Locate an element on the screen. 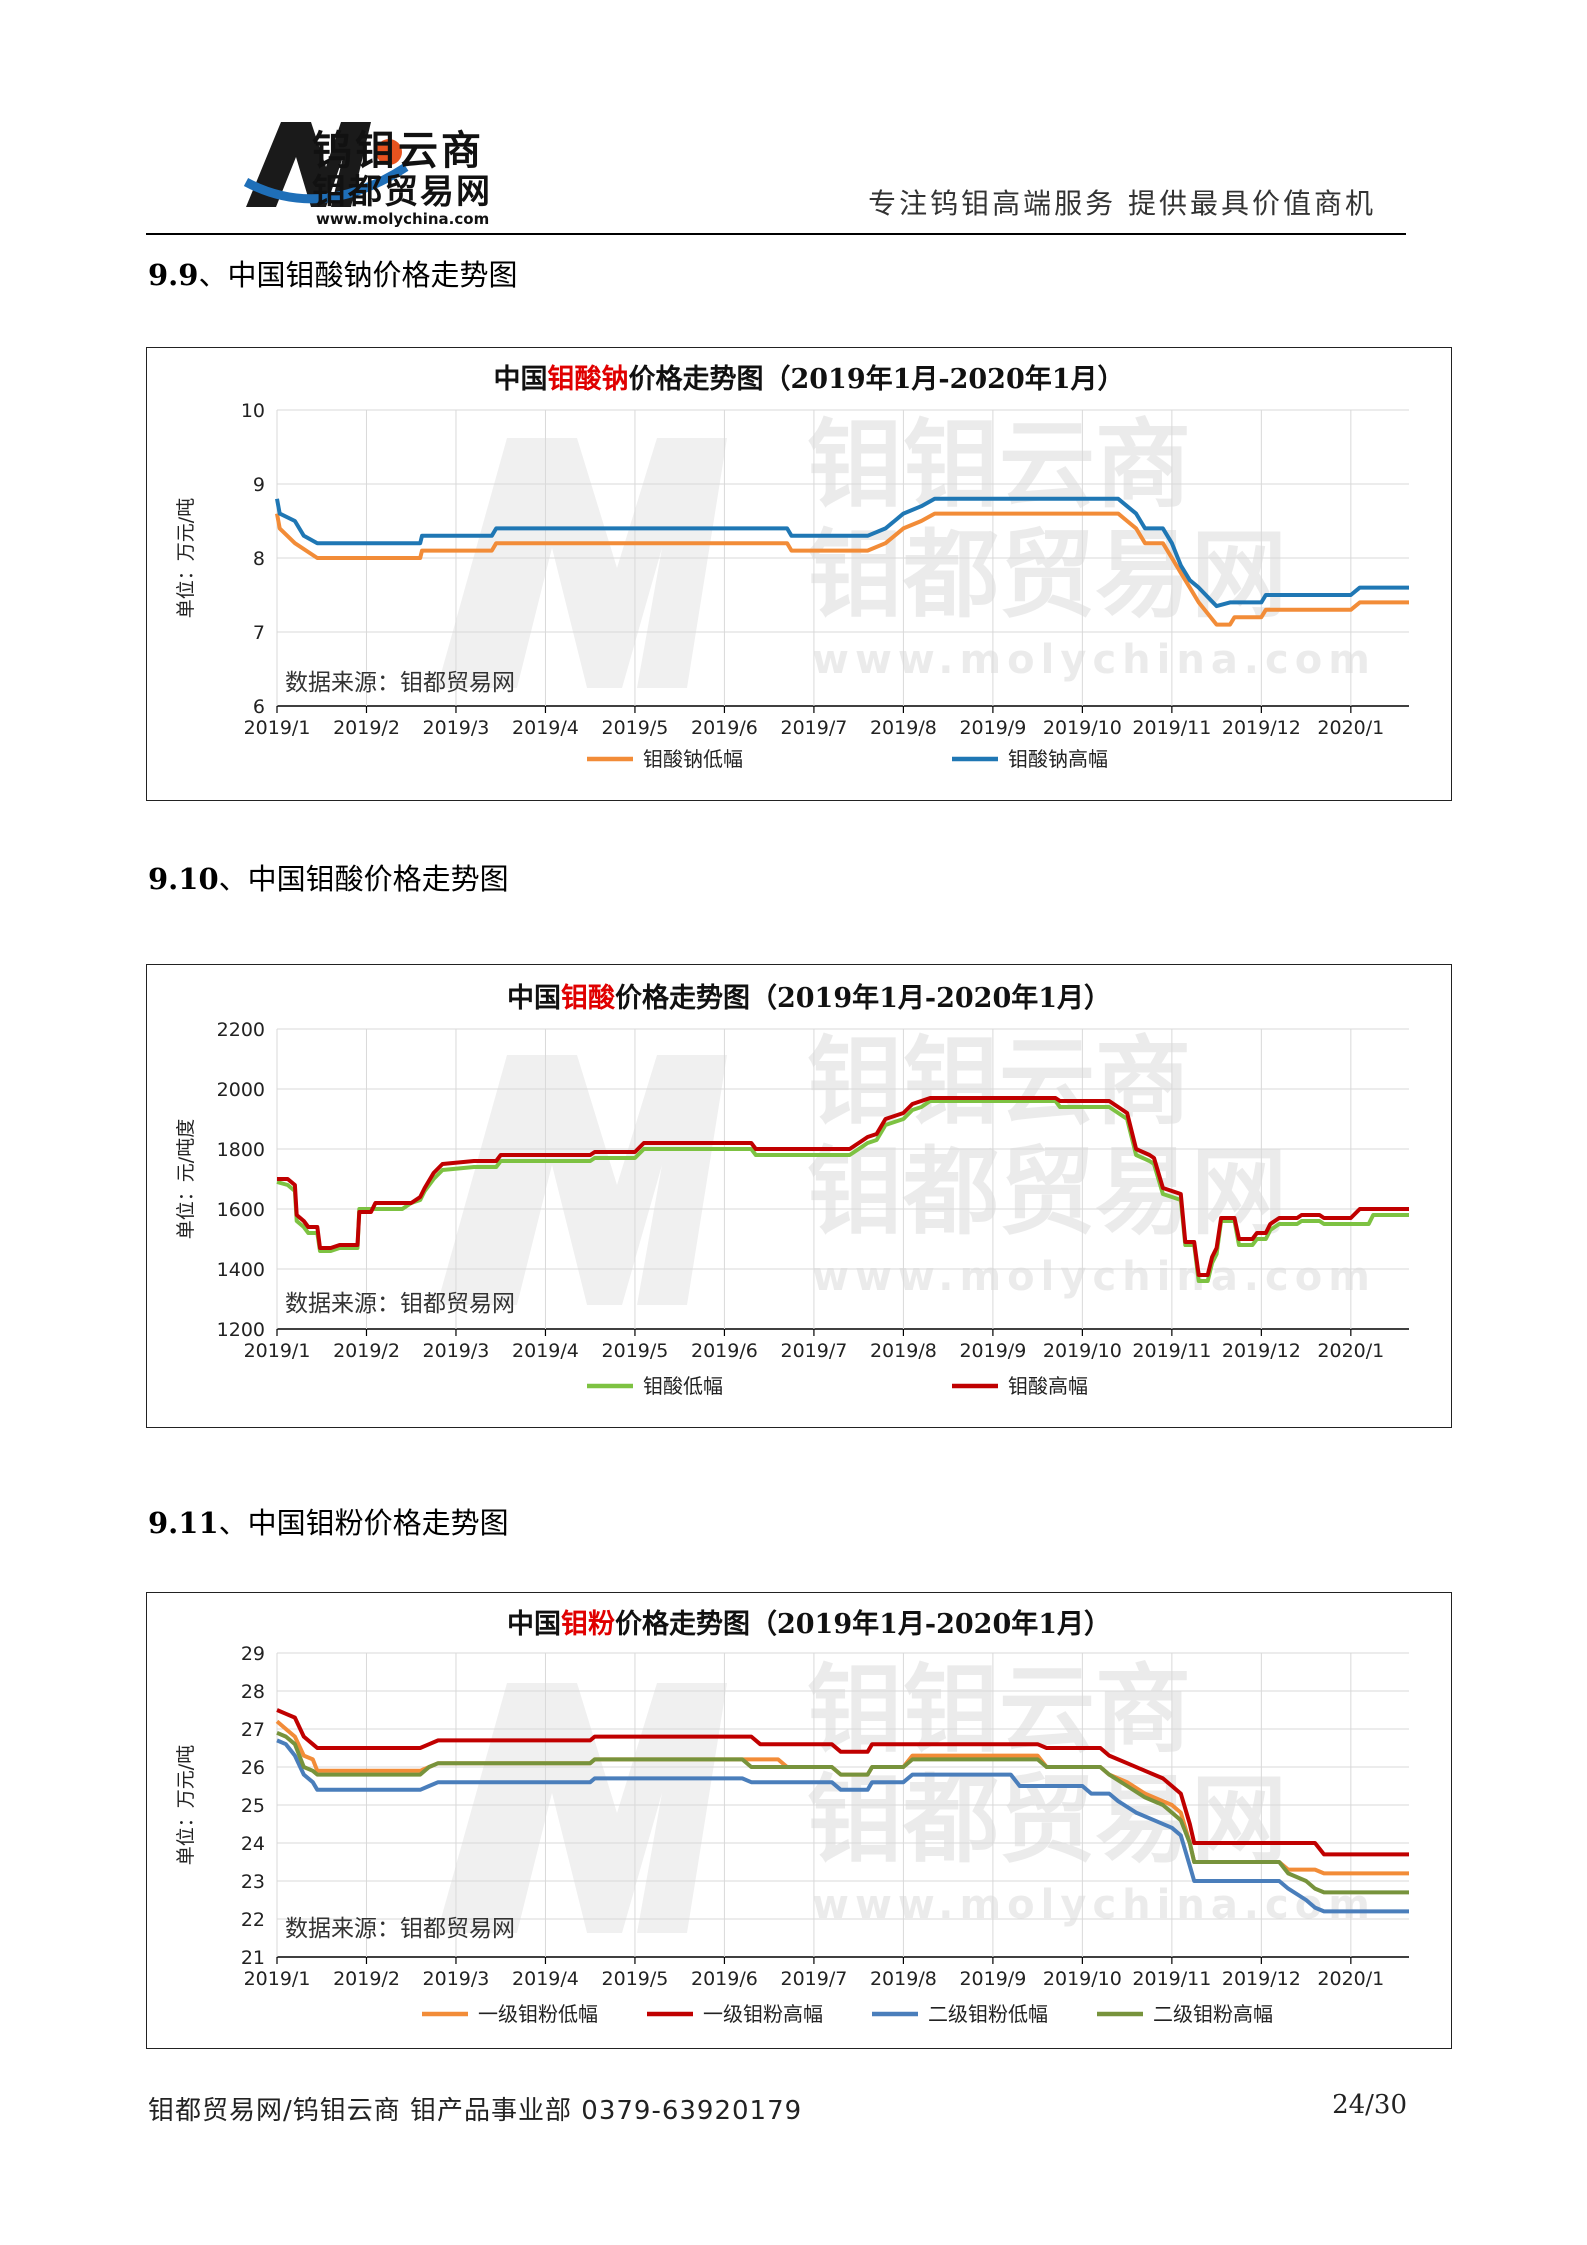 This screenshot has width=1587, height=2245. legend-label: 一级钼粉低幅 is located at coordinates (538, 2014).